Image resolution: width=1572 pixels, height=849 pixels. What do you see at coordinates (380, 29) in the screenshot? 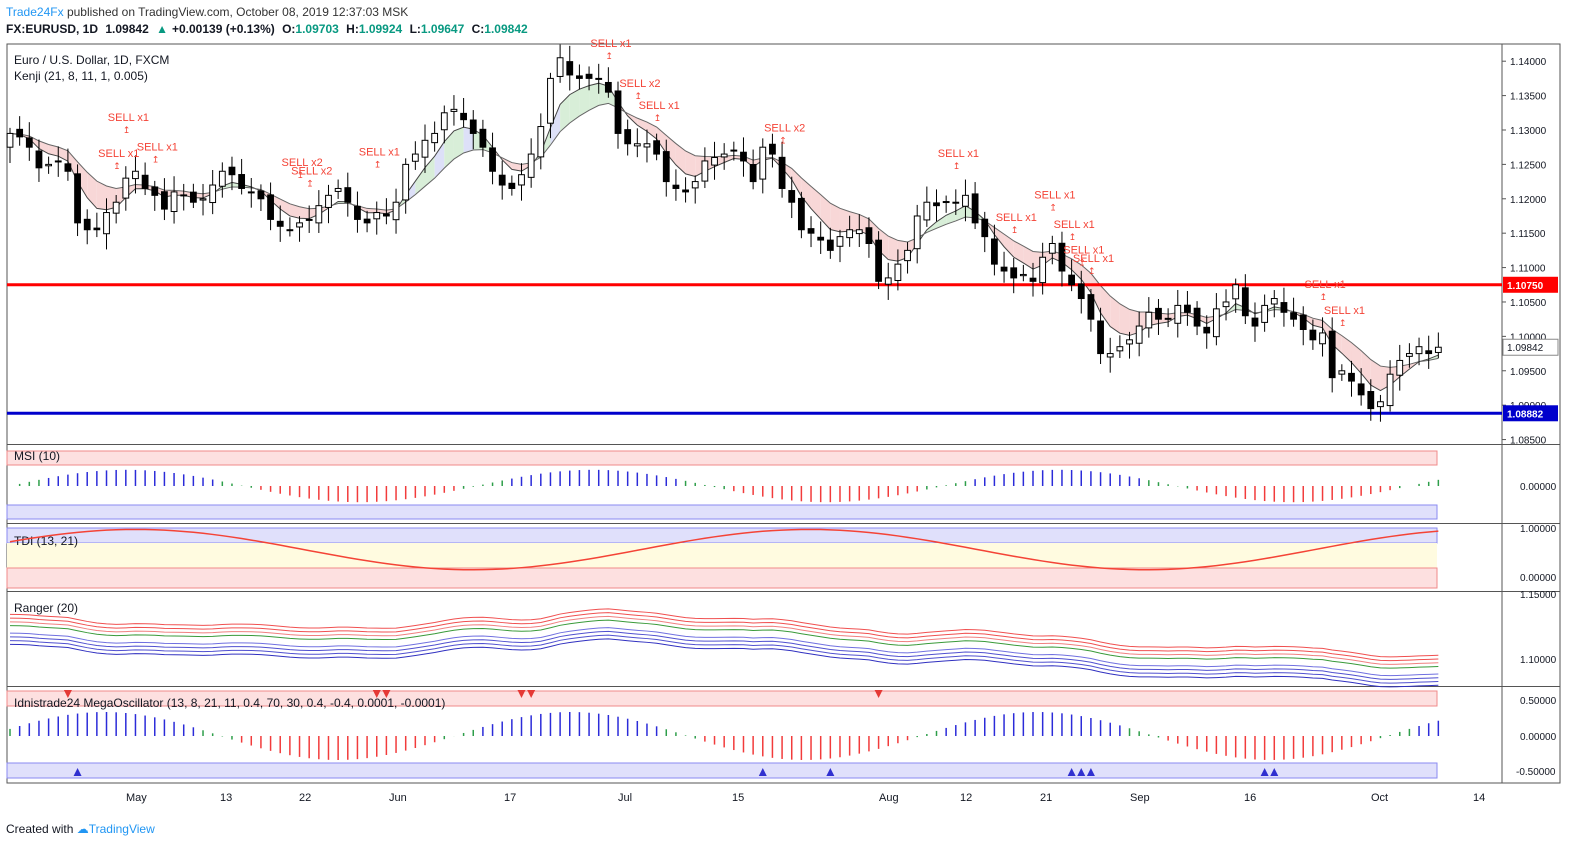
I see `high-value: 1.09924` at bounding box center [380, 29].